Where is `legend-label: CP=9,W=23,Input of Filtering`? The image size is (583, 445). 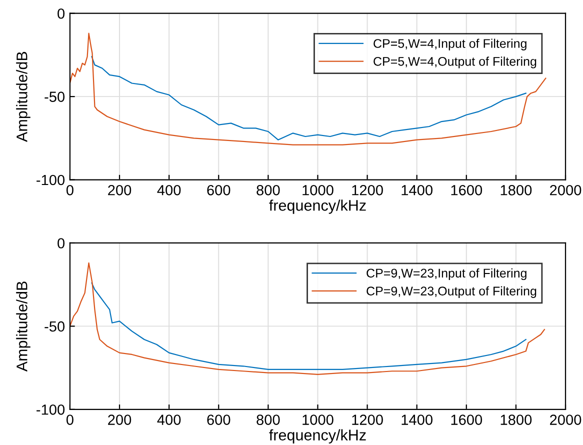
legend-label: CP=9,W=23,Input of Filtering is located at coordinates (446, 274).